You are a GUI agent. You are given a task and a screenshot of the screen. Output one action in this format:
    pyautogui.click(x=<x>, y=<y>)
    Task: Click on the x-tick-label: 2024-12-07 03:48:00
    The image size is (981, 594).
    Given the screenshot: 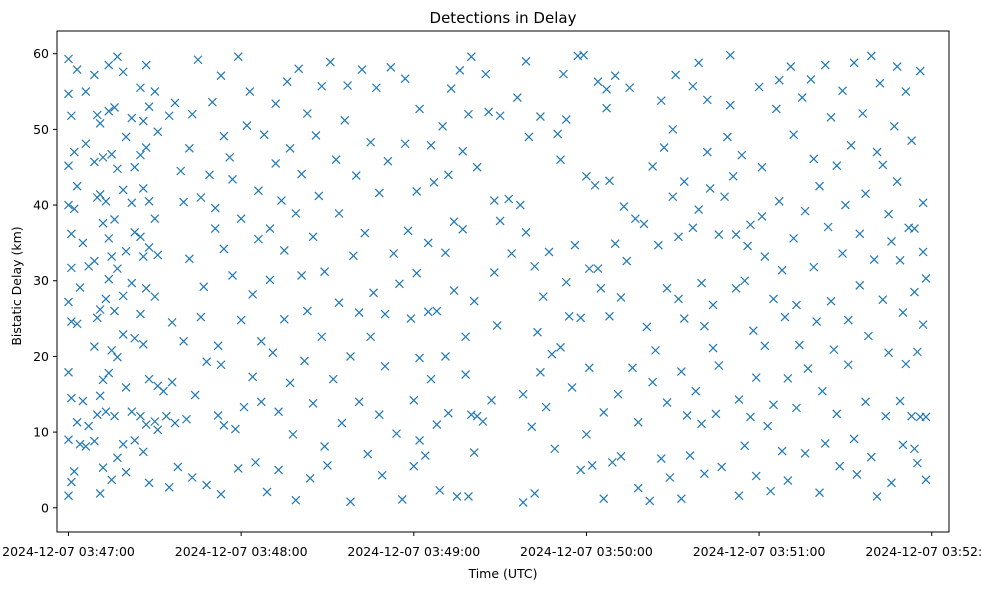 What is the action you would take?
    pyautogui.click(x=241, y=551)
    